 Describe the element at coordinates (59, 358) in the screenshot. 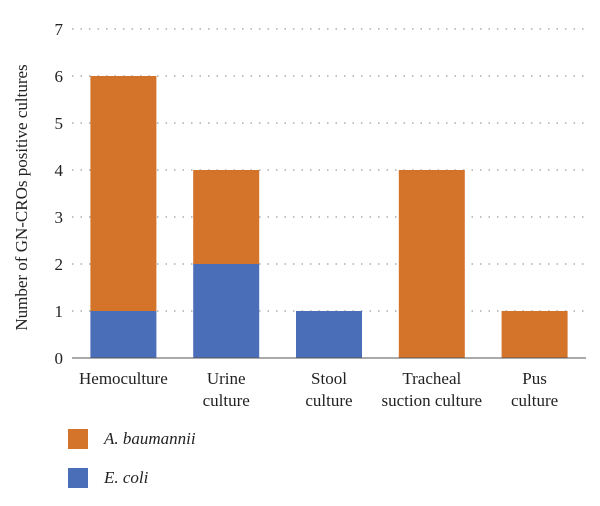

I see `y-tick-label: 0` at that location.